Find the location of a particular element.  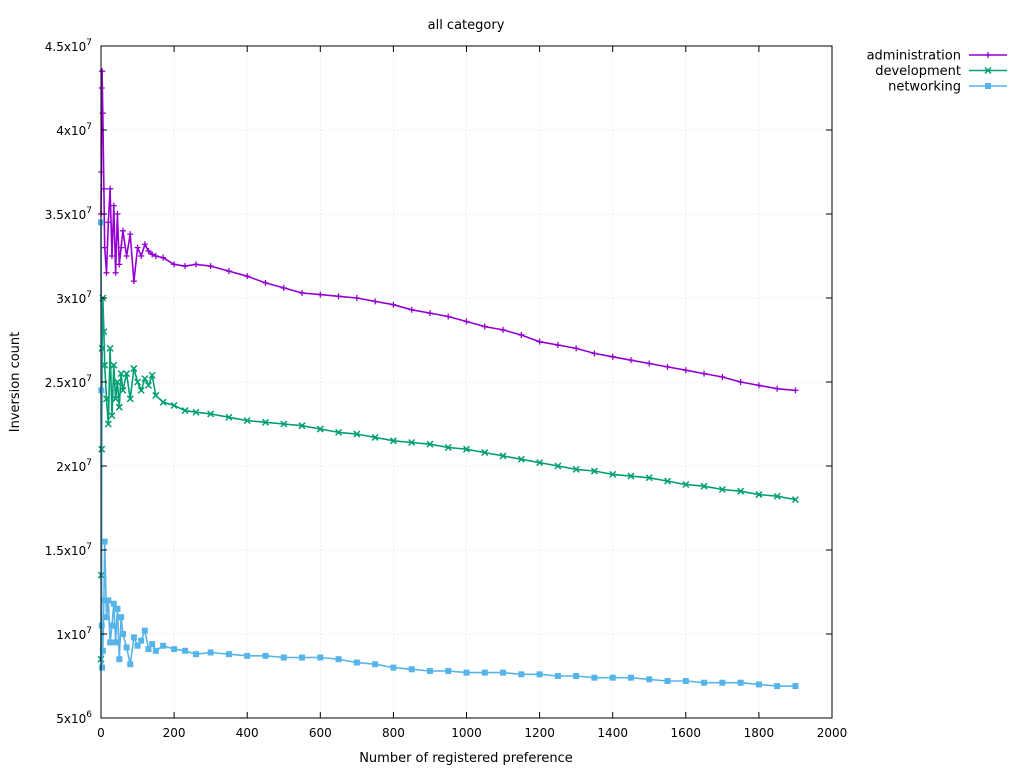

y-tick-label: 2x10⁷ is located at coordinates (74, 466).